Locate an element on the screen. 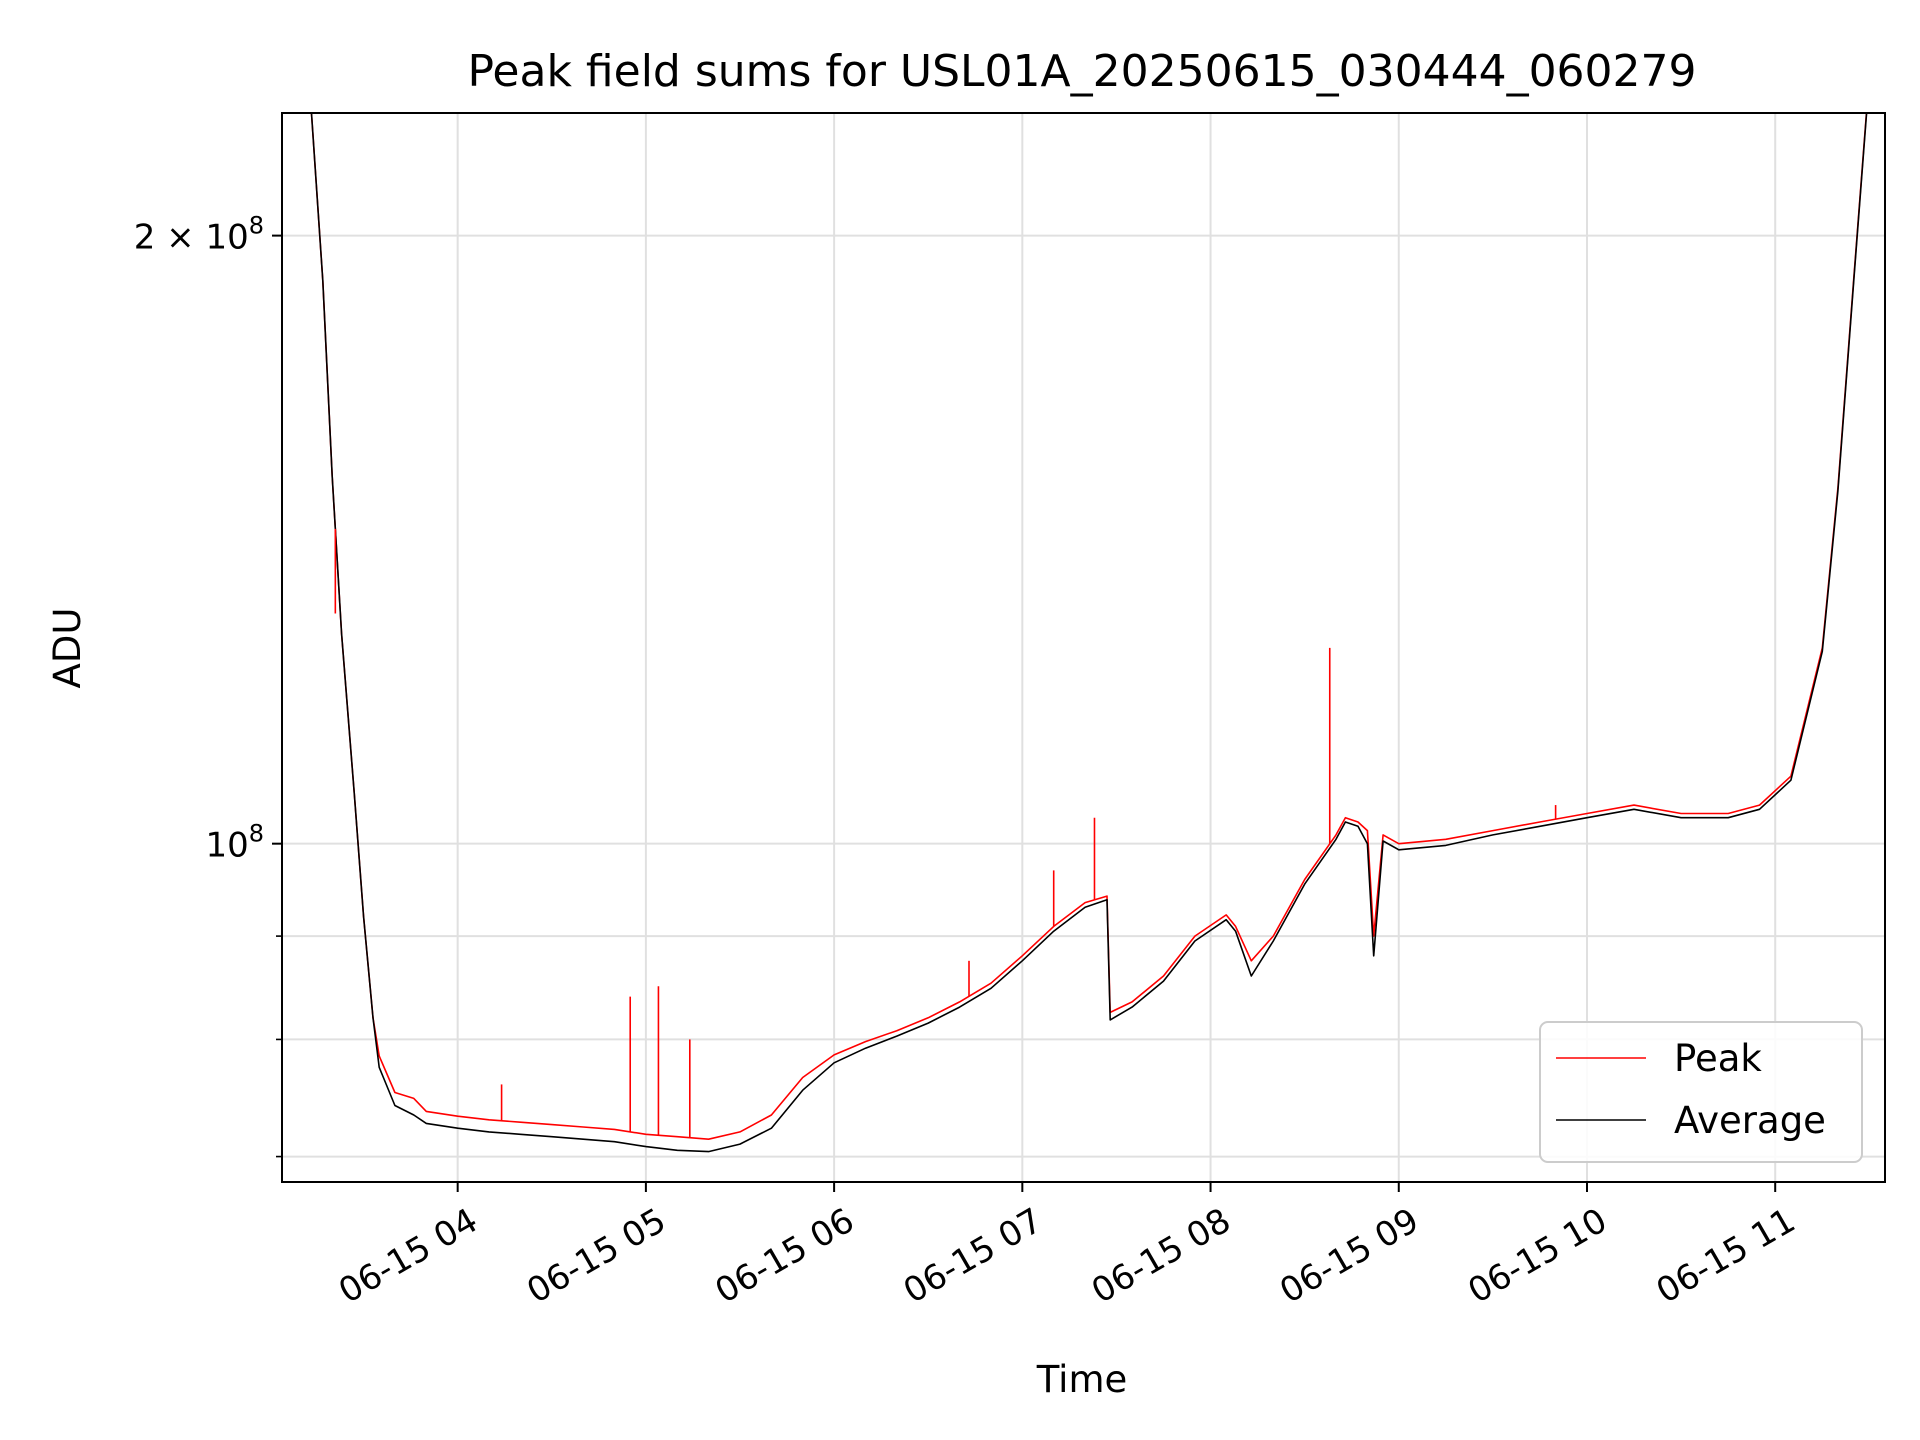 This screenshot has width=1920, height=1440. y-axis-label: ADU is located at coordinates (67, 648).